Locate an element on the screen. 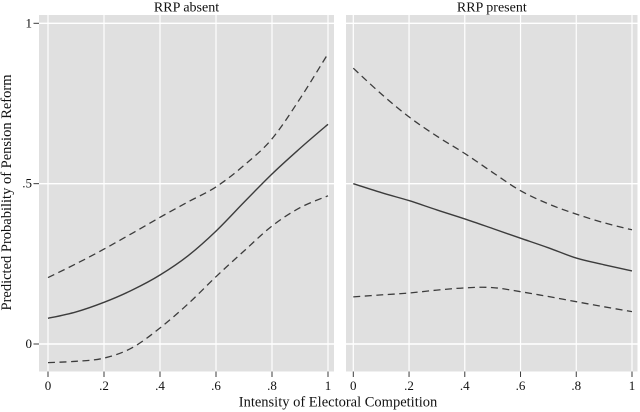 The height and width of the screenshot is (412, 640). predicted-probability-line is located at coordinates (493, 227).